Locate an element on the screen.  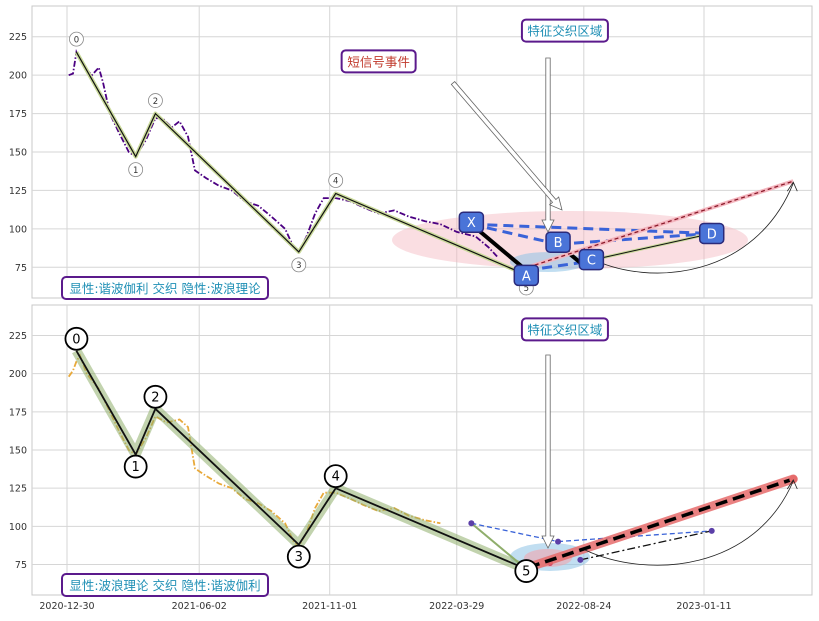
signal-pointer-arrow is located at coordinates (506, 146).